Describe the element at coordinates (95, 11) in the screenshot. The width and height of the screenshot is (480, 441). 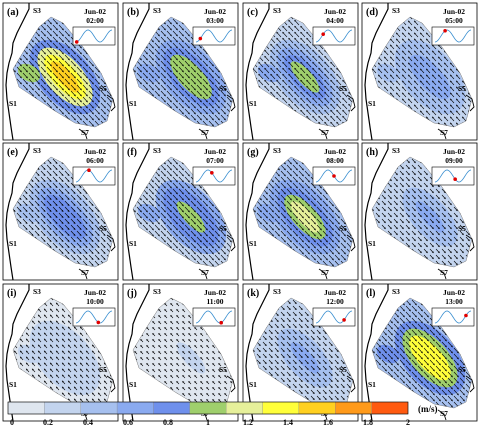
I see `date-label: Jun-02` at that location.